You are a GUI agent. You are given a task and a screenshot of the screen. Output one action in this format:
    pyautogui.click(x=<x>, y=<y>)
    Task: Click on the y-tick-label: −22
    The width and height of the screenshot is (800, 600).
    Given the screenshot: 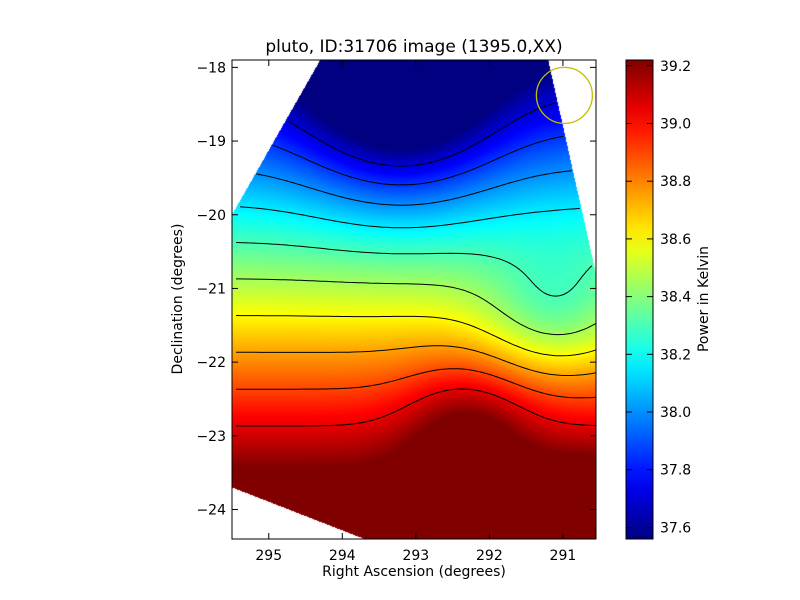 What is the action you would take?
    pyautogui.click(x=211, y=363)
    